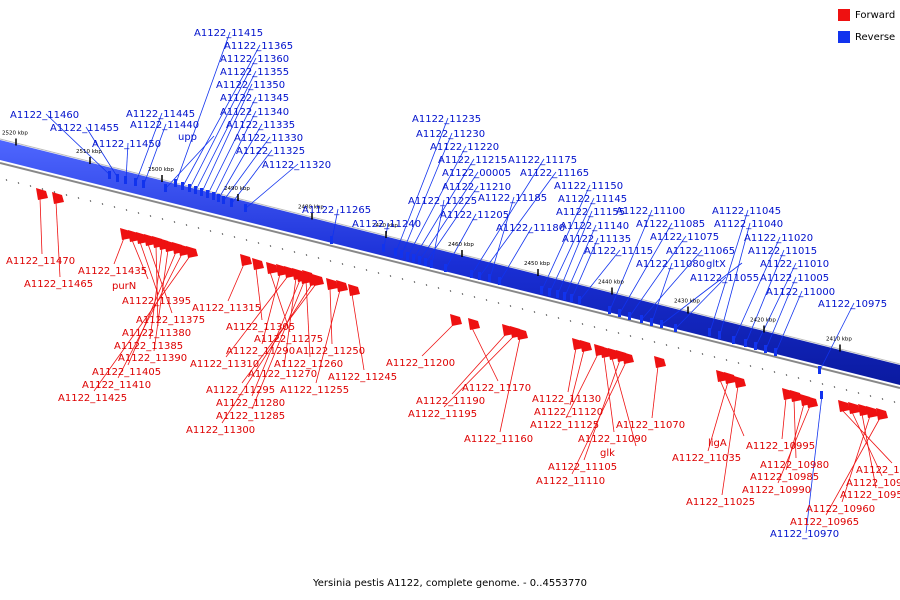 The height and width of the screenshot is (600, 900). I want to click on reverse-gene-label: A1122_11205, so click(474, 215).